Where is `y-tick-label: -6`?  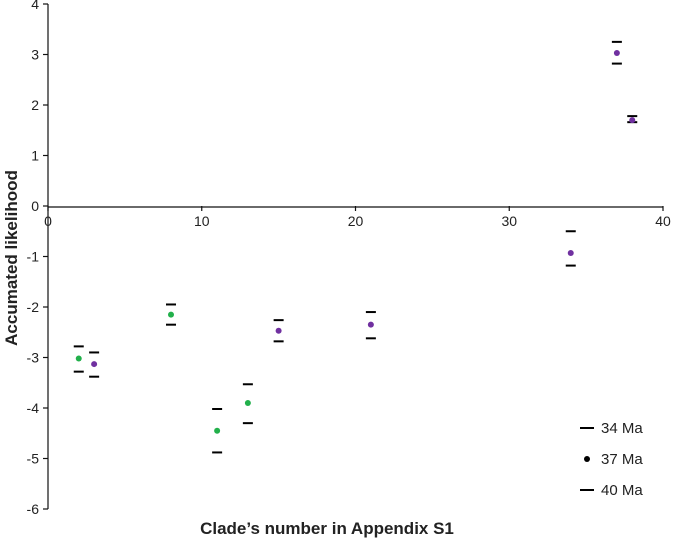
y-tick-label: -6 is located at coordinates (33, 509).